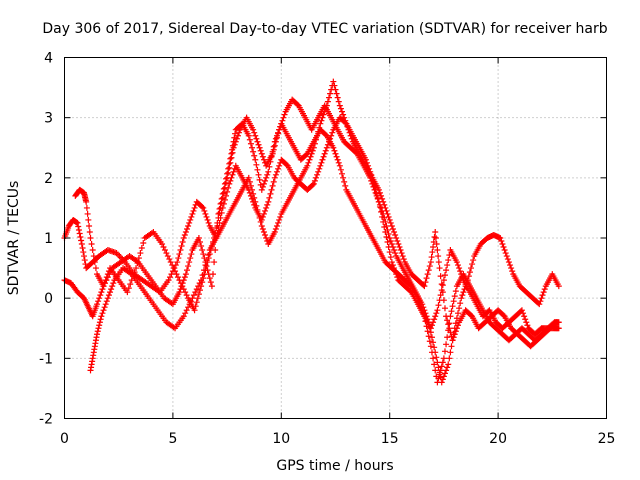 This screenshot has height=480, width=640. Describe the element at coordinates (48, 179) in the screenshot. I see `y-tick-label: 2` at that location.